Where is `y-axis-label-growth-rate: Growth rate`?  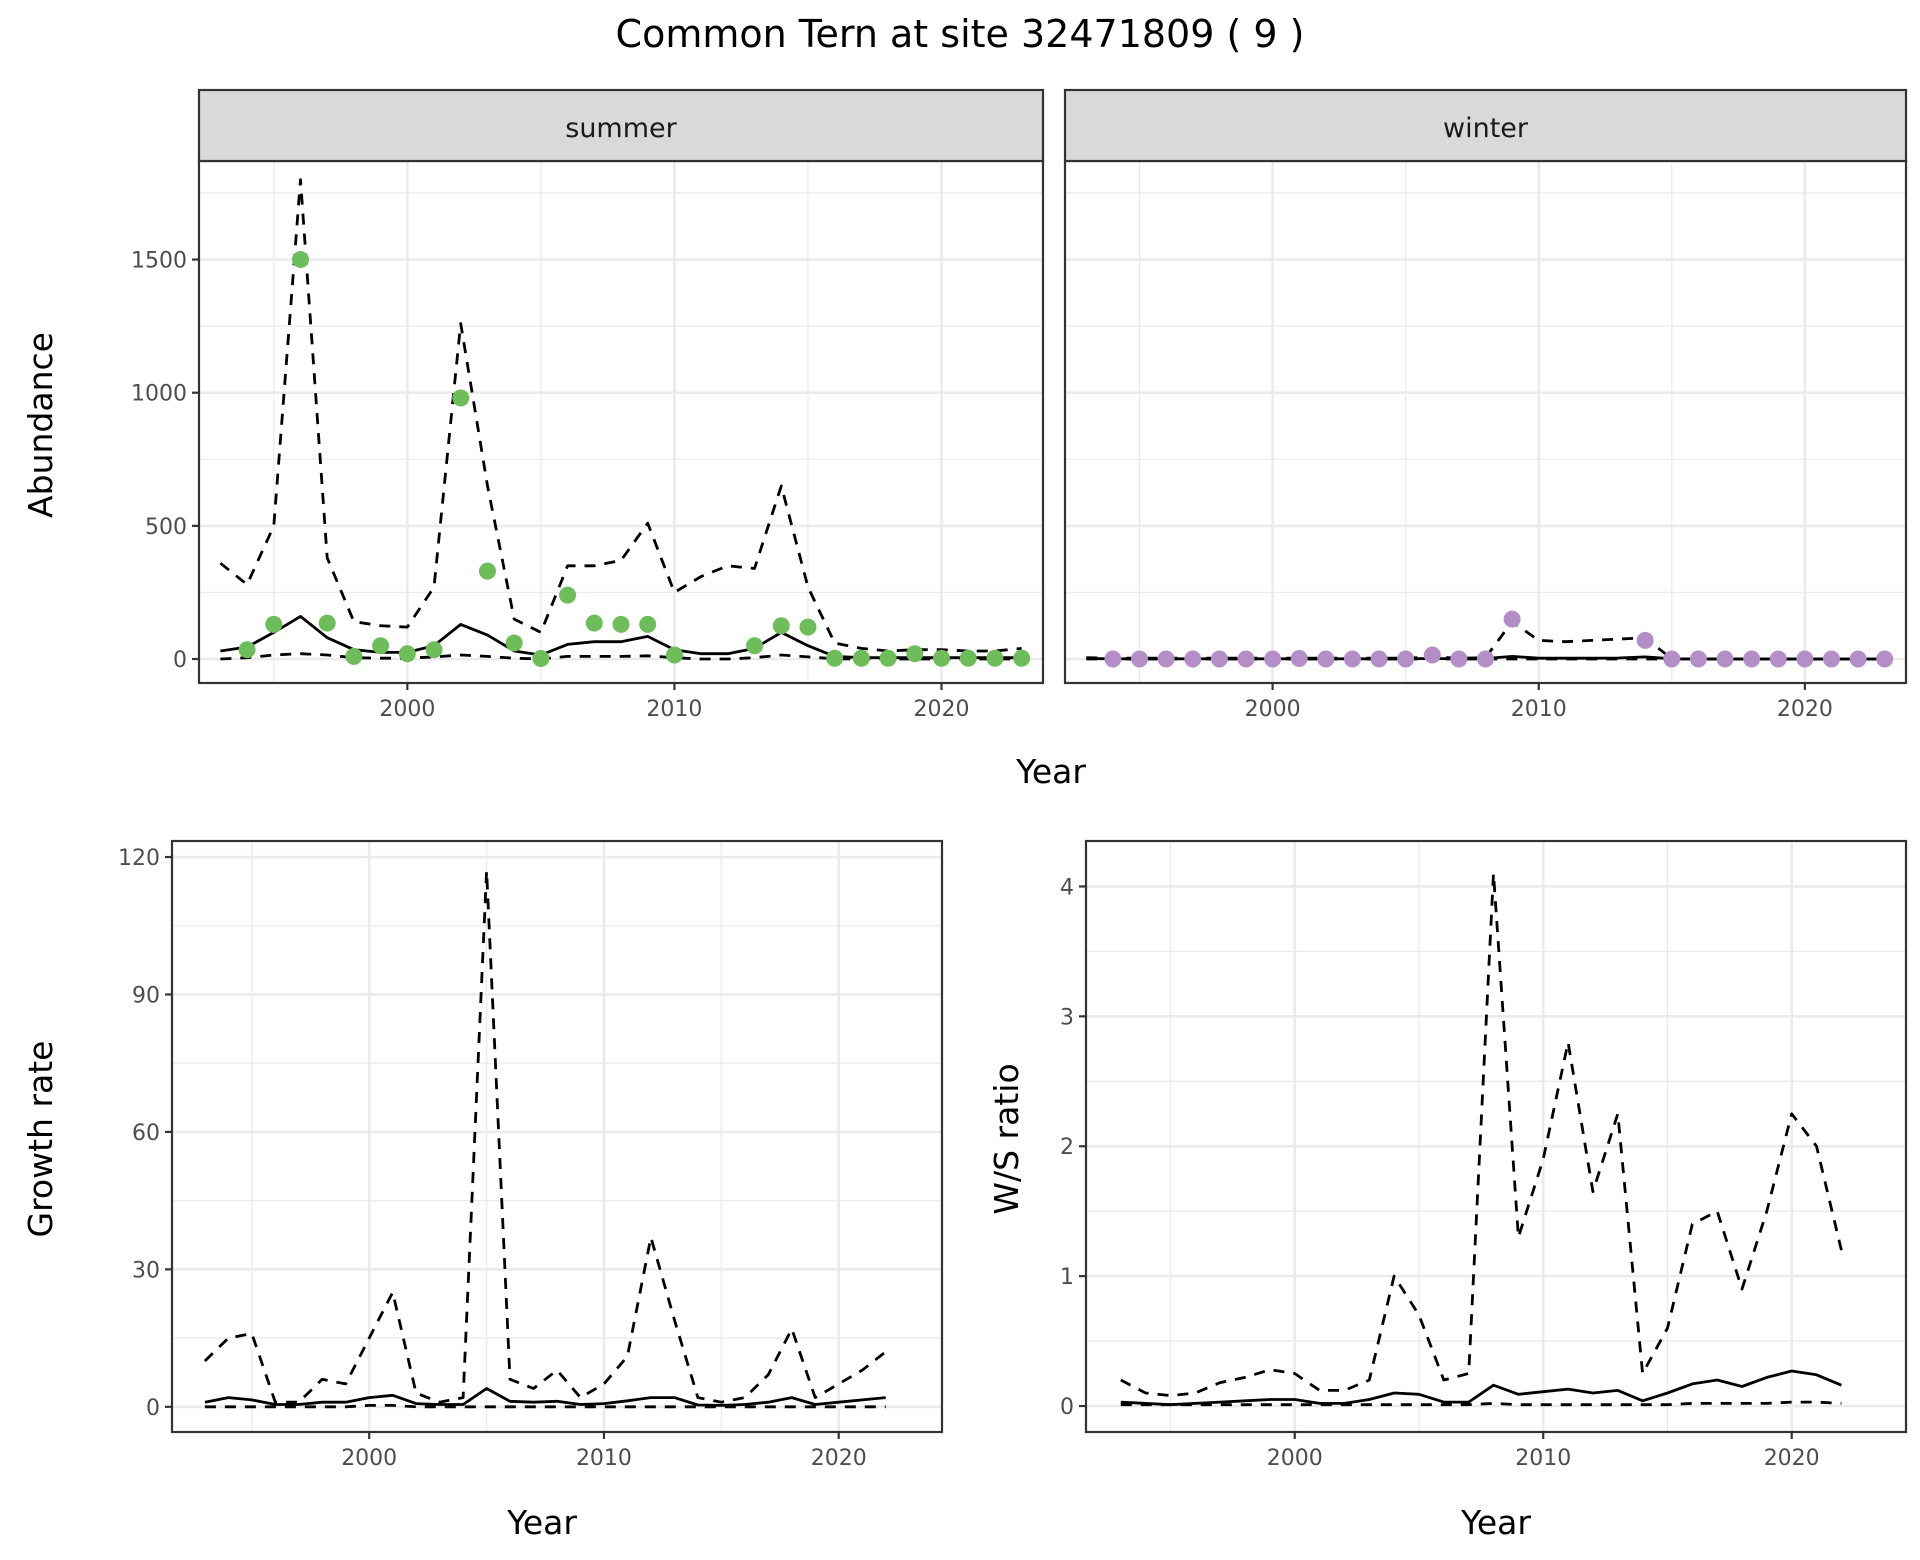
y-axis-label-growth-rate: Growth rate is located at coordinates (40, 1139).